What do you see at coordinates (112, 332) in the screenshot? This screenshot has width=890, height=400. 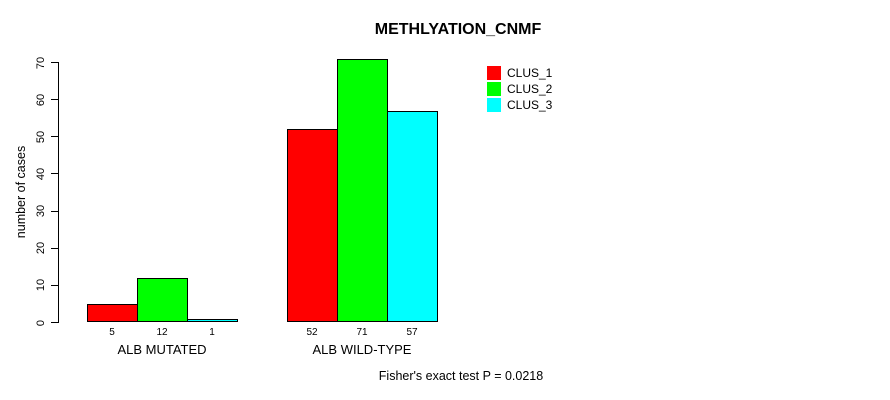 I see `bar-value-label: 5` at bounding box center [112, 332].